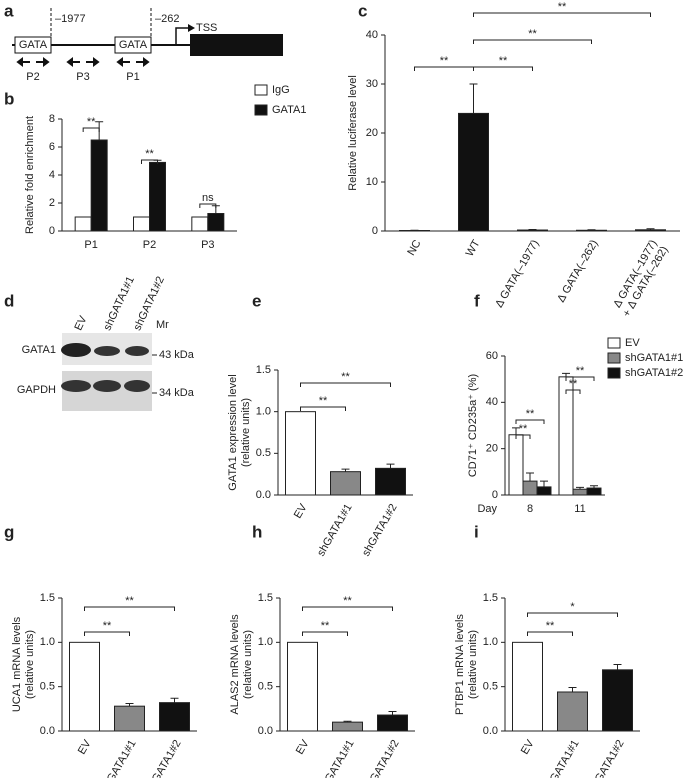 The image size is (693, 778). What do you see at coordinates (257, 531) in the screenshot?
I see `panel-label: h` at bounding box center [257, 531].